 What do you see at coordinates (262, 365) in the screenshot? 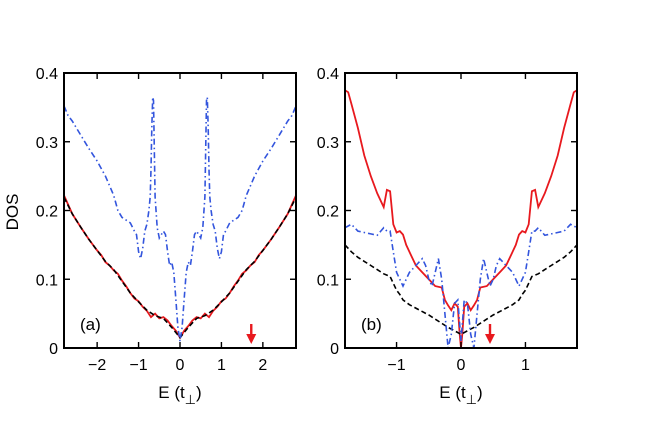
I see `x-tick-label: 2` at bounding box center [262, 365].